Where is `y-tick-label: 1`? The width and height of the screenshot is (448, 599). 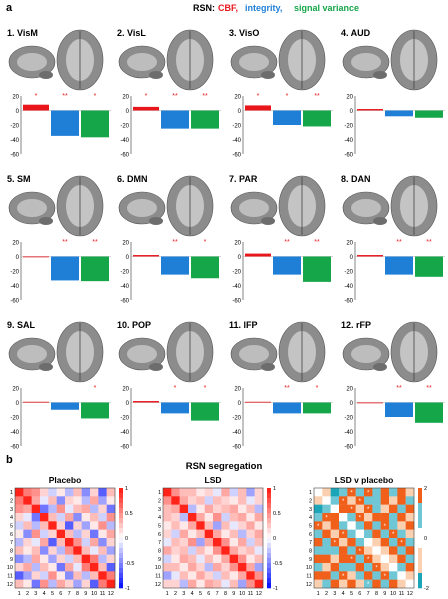 y-tick-label: 1 is located at coordinates (310, 493).